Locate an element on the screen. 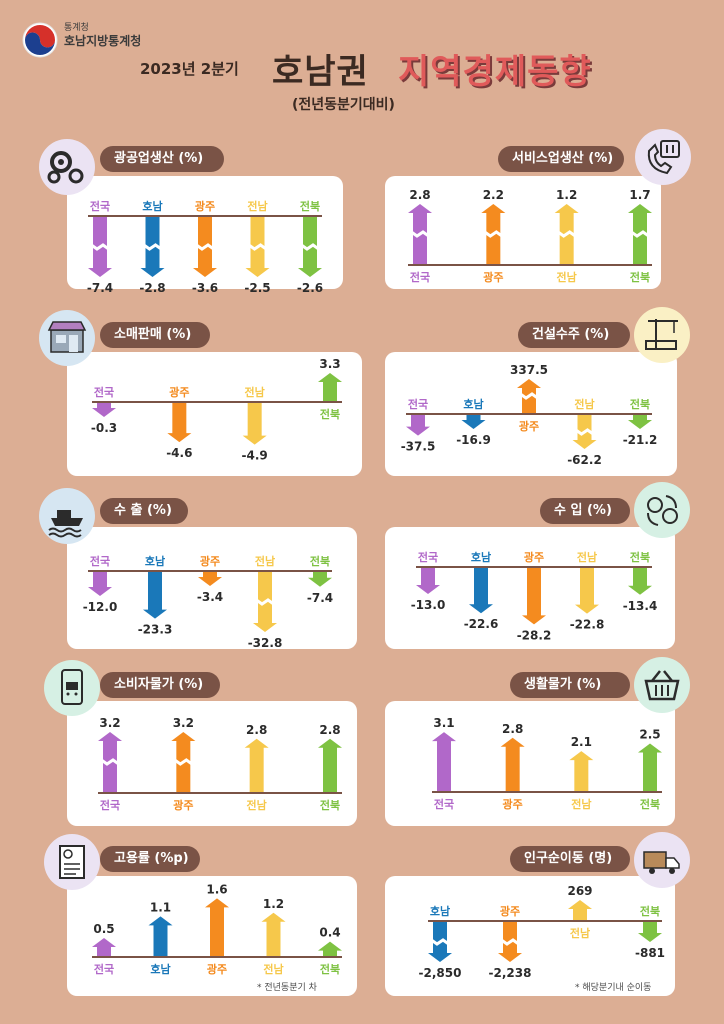  mining-chart: 전국 -7.4 호남 -2.8 광주 -3.6 전남 -2.5 전북 -2.6 is located at coordinates (205, 247).